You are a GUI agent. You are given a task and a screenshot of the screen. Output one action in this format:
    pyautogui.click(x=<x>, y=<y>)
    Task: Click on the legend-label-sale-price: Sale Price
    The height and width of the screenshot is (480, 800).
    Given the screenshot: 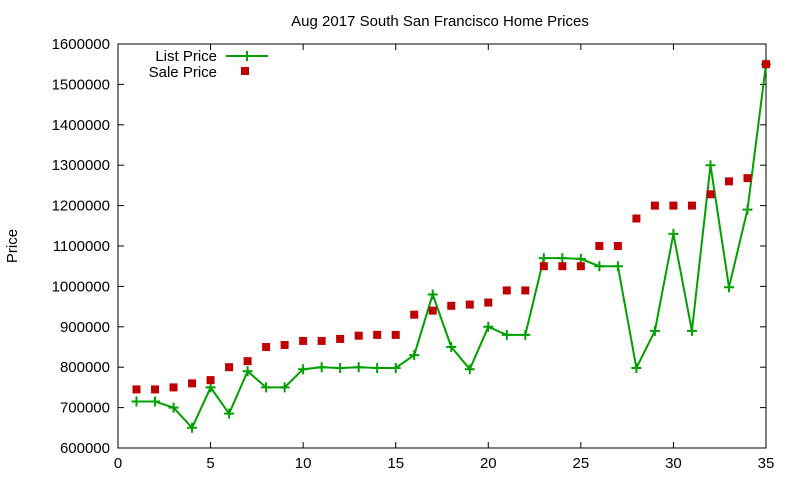 What is the action you would take?
    pyautogui.click(x=183, y=72)
    